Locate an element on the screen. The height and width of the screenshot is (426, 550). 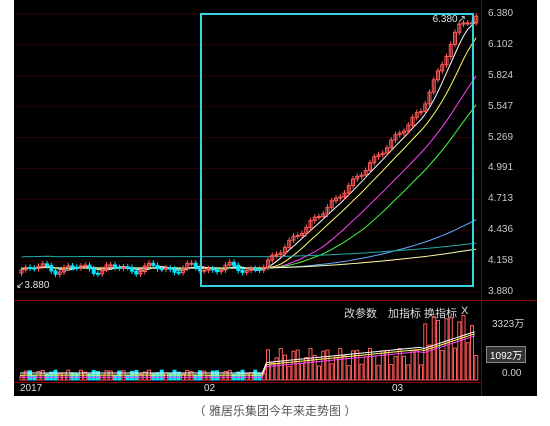
price-axis-label: 5.547 is located at coordinates (501, 106).